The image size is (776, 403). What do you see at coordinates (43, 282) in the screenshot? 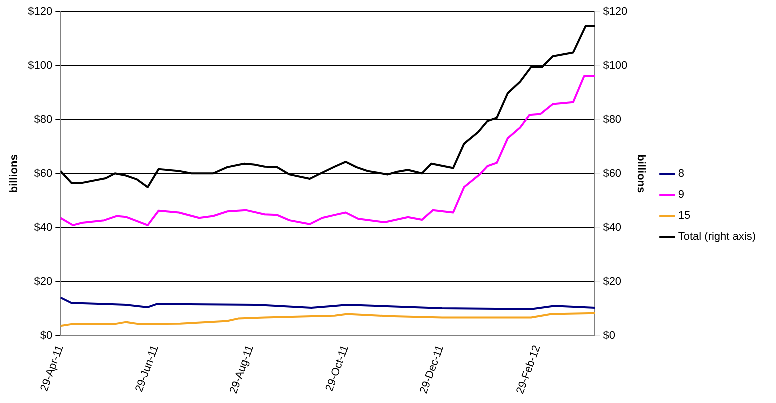
I see `y-tick-label: $20` at bounding box center [43, 282].